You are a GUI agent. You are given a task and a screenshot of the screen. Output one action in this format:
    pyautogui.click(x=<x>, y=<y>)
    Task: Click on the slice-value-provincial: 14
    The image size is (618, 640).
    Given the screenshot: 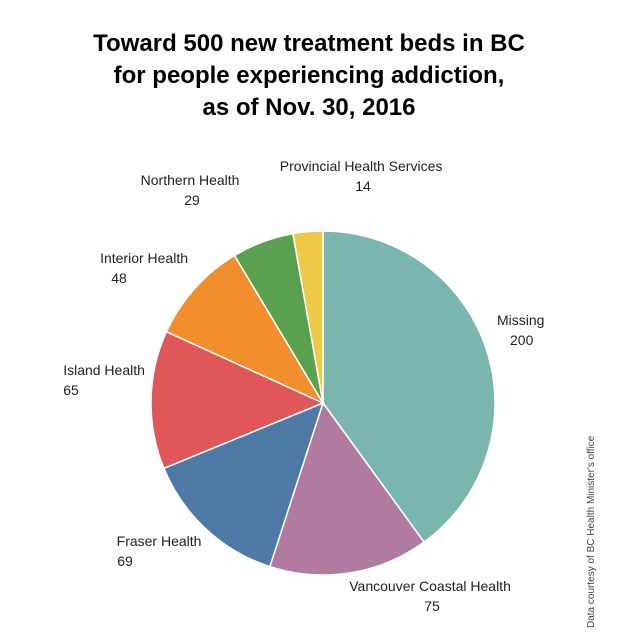 What is the action you would take?
    pyautogui.click(x=363, y=186)
    